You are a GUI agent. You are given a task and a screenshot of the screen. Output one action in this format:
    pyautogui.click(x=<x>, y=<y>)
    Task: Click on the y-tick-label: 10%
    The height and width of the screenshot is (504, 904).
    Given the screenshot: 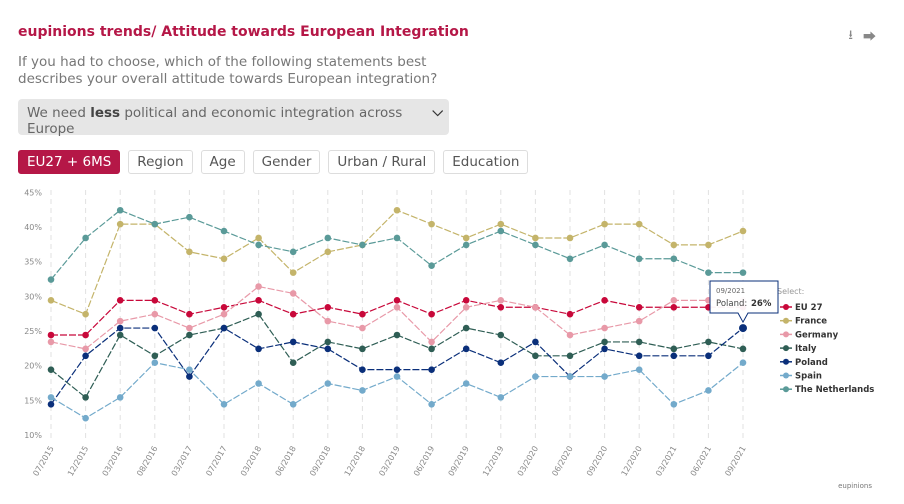 What is the action you would take?
    pyautogui.click(x=33, y=435)
    